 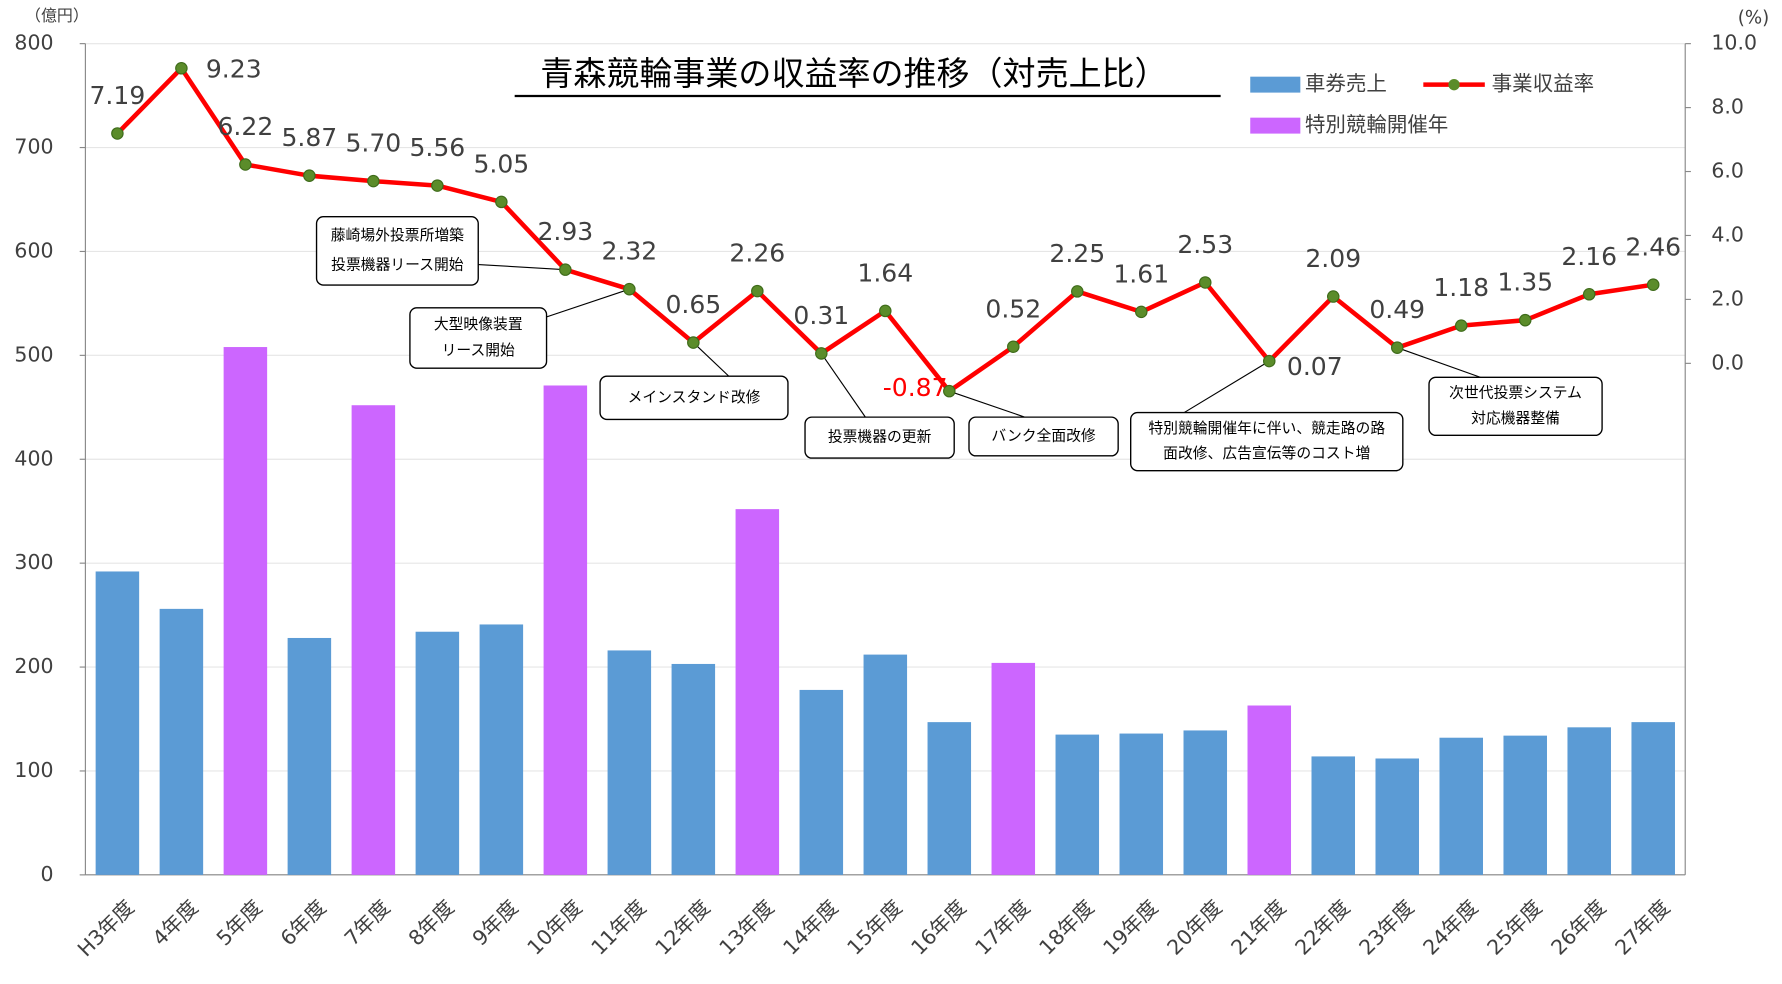 What do you see at coordinates (874, 927) in the screenshot?
I see `x-tick-label: 15年度` at bounding box center [874, 927].